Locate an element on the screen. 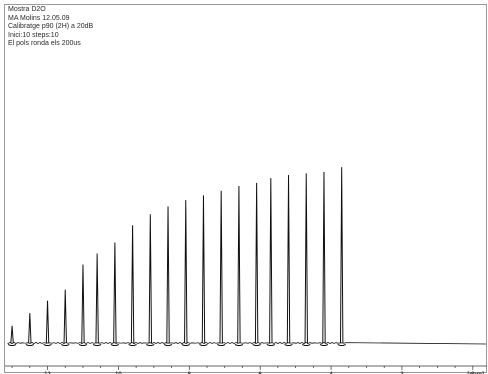  x-tick-label: 8 is located at coordinates (190, 373).